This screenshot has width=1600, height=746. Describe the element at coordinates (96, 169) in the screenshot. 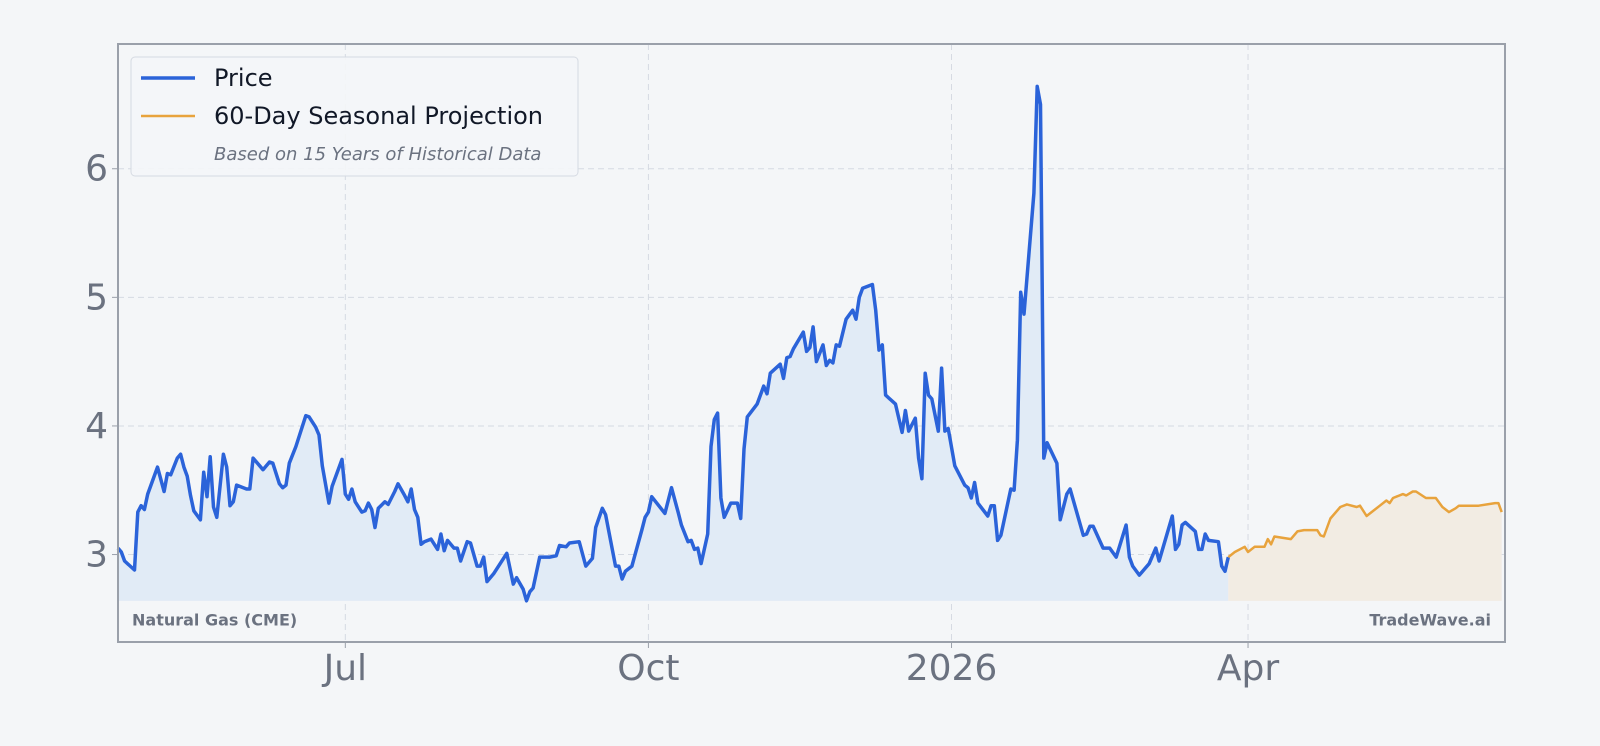

I see `y-tick-label: 6` at that location.